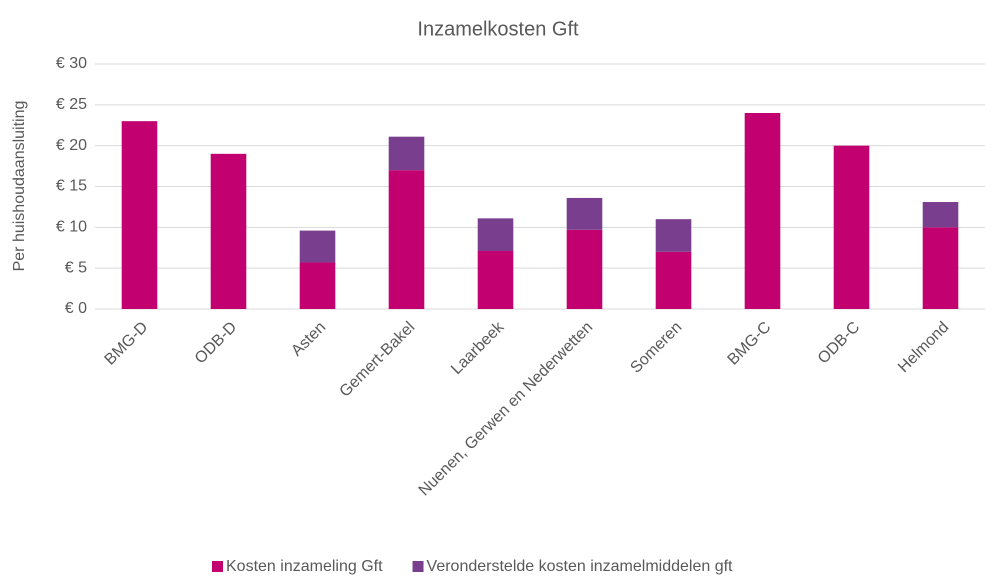 This screenshot has width=985, height=583. What do you see at coordinates (127, 344) in the screenshot?
I see `x-tick-label: BMG-D` at bounding box center [127, 344].